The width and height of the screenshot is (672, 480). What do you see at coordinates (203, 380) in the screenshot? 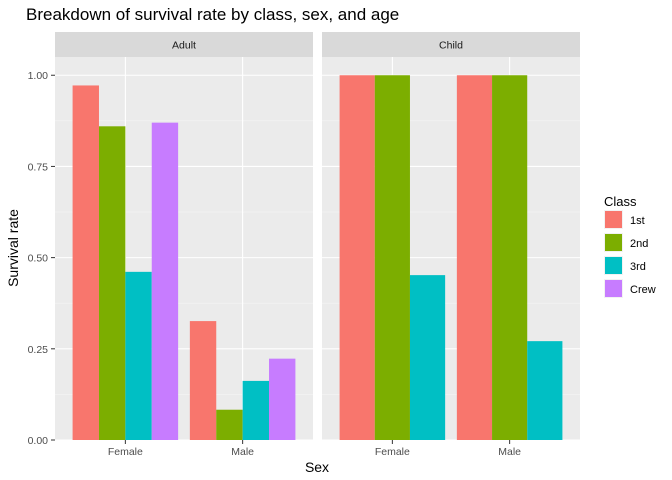
I see `bar-adult-male-1st` at bounding box center [203, 380].